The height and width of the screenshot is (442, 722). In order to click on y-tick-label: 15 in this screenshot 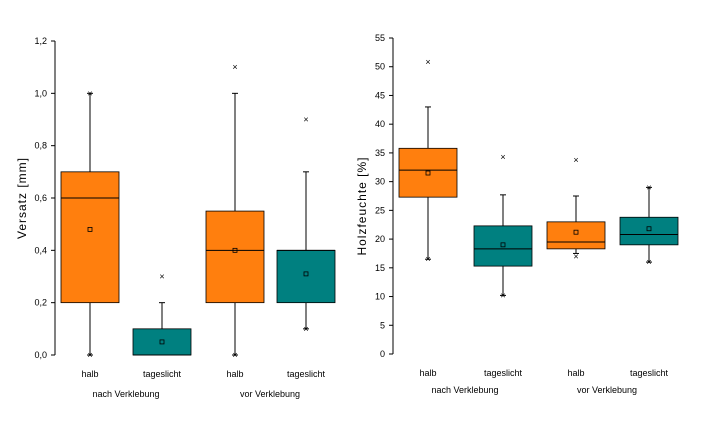, I will do `click(380, 268)`.